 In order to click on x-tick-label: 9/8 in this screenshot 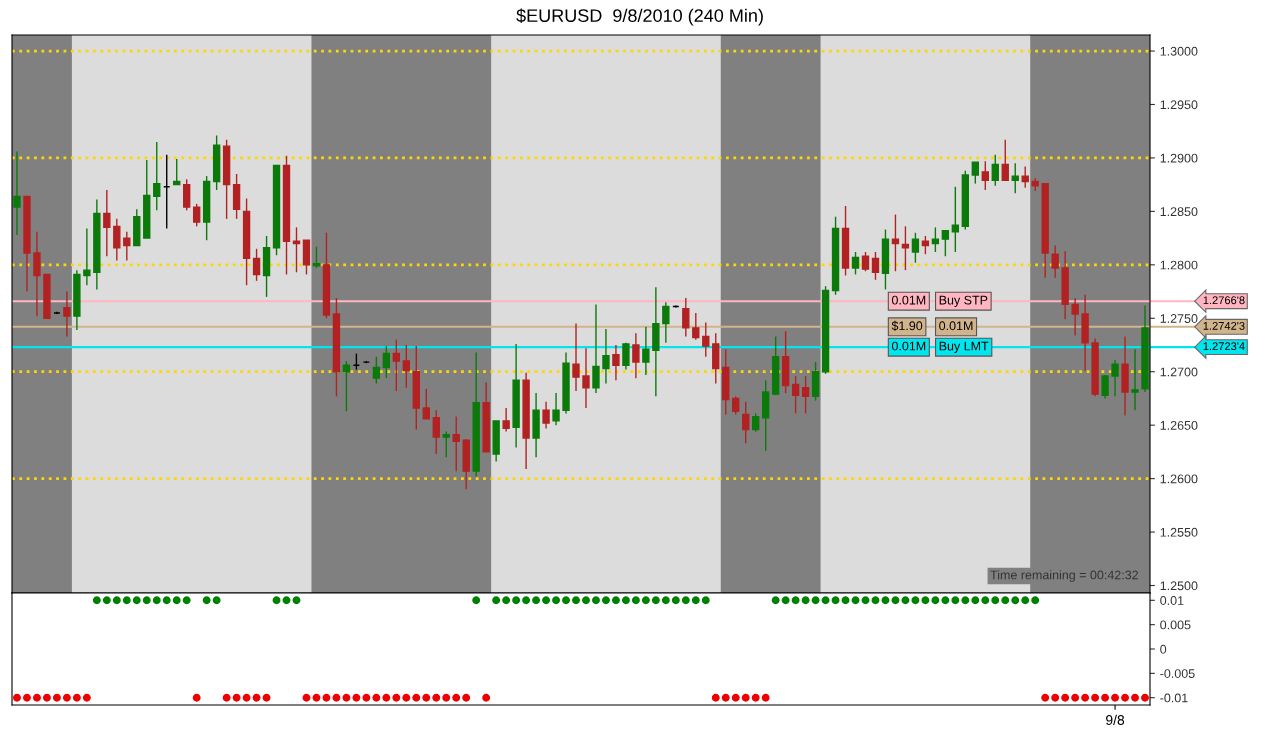, I will do `click(1115, 719)`.